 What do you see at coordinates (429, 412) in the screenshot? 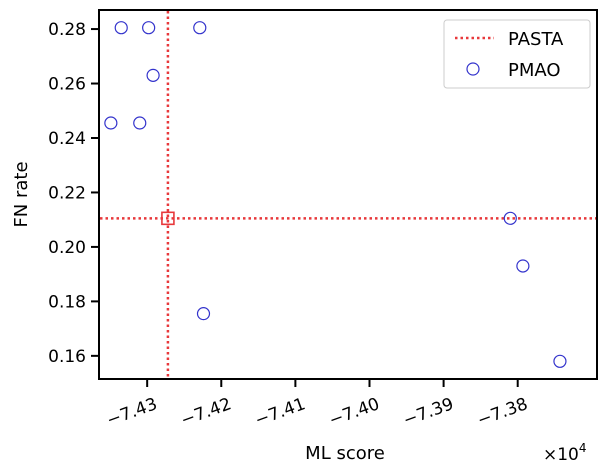
I see `x-tick-label: −7.39` at bounding box center [429, 412].